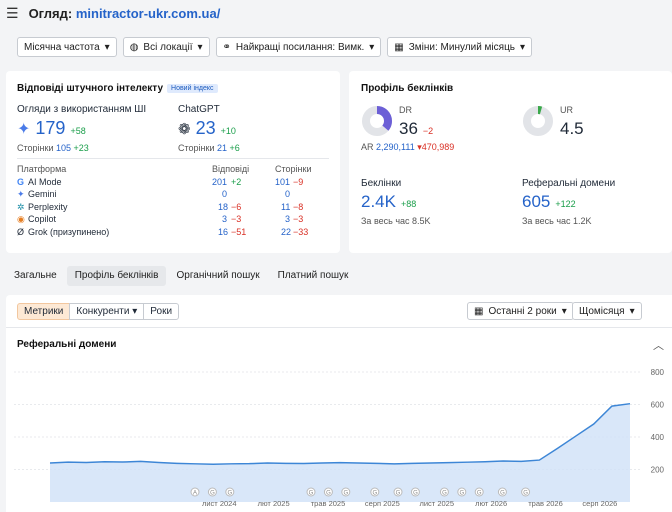 This screenshot has height=512, width=672. Describe the element at coordinates (328, 503) in the screenshot. I see `x-tick-label: трав 2025` at that location.